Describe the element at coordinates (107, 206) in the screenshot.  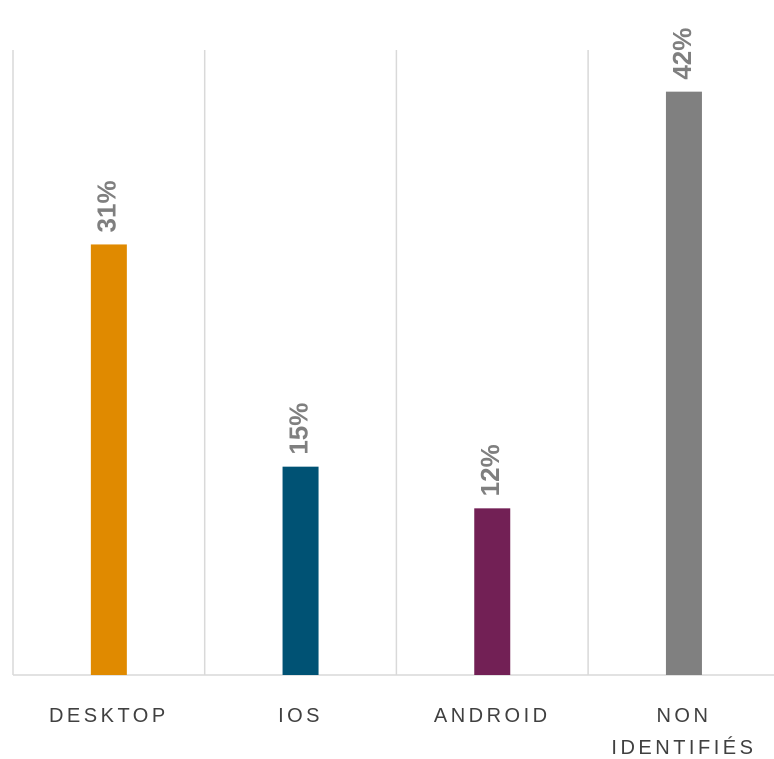
I see `value-label: 31%` at that location.